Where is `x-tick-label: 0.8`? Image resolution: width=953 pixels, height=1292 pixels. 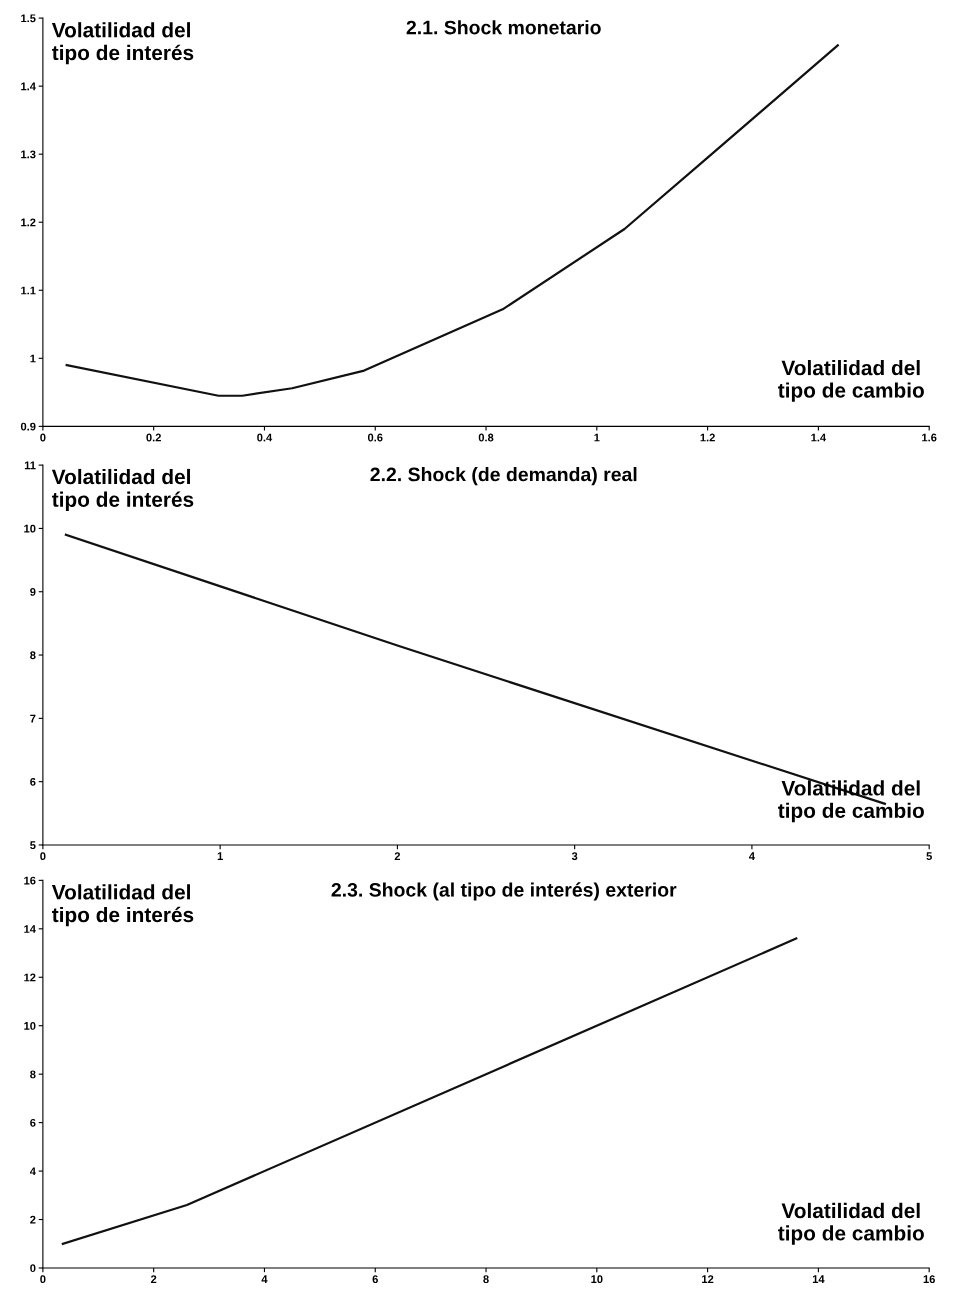 x-tick-label: 0.8 is located at coordinates (486, 437).